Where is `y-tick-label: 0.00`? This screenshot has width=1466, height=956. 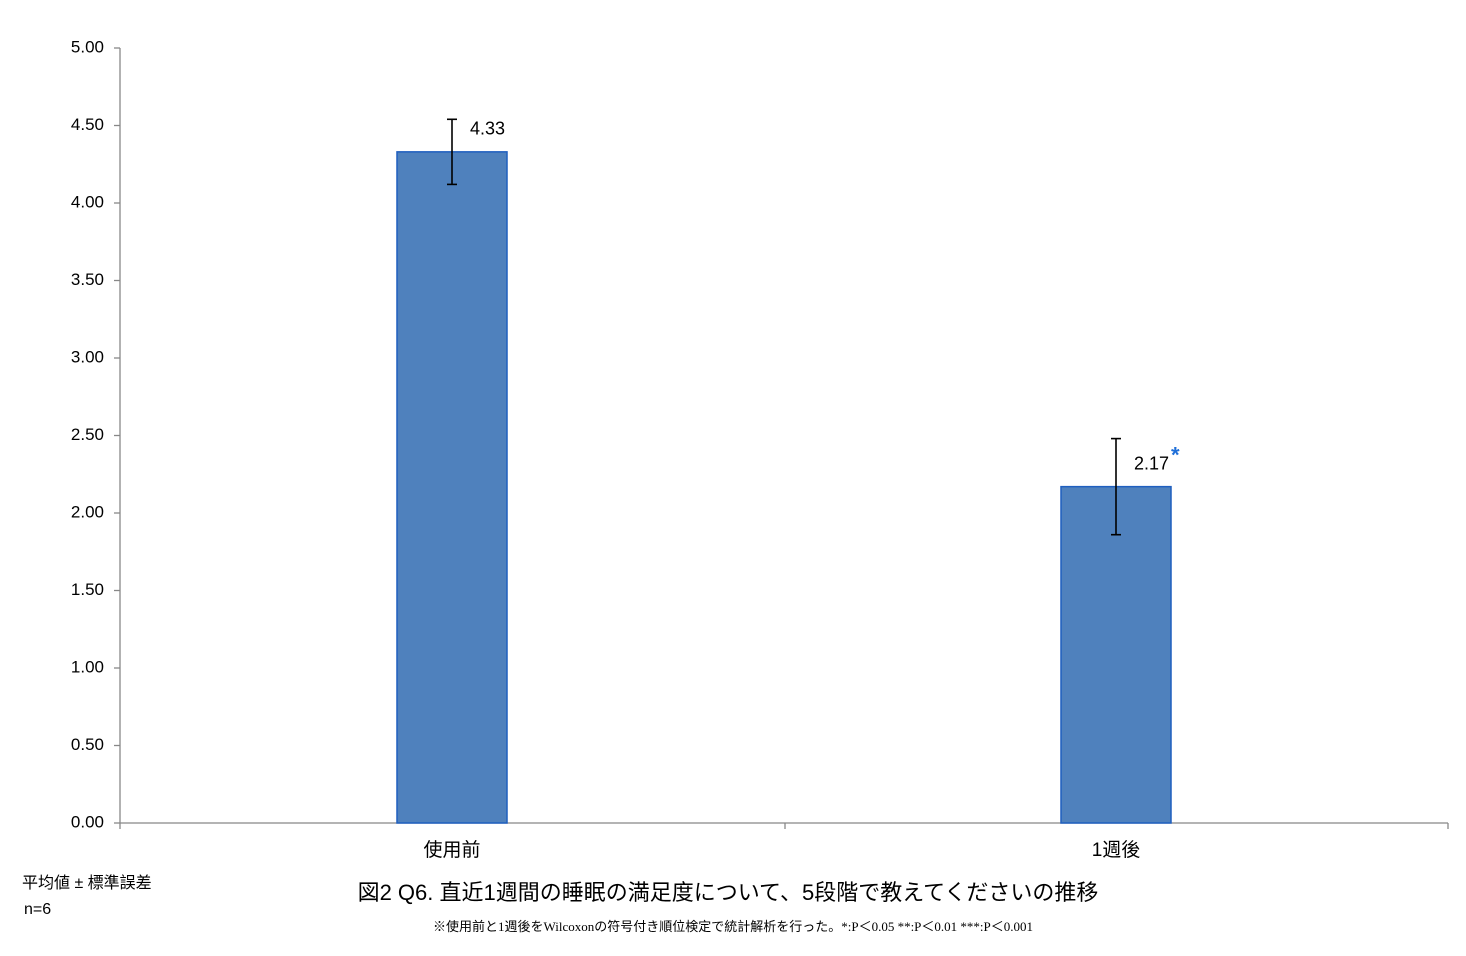 y-tick-label: 0.00 is located at coordinates (87, 821).